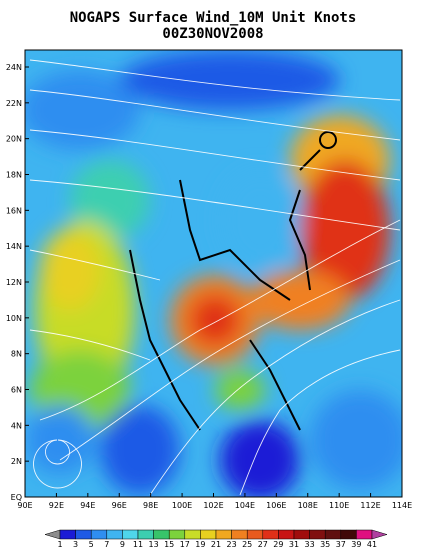  Describe the element at coordinates (14, 318) in the screenshot. I see `y-axis-label: 10N` at that location.